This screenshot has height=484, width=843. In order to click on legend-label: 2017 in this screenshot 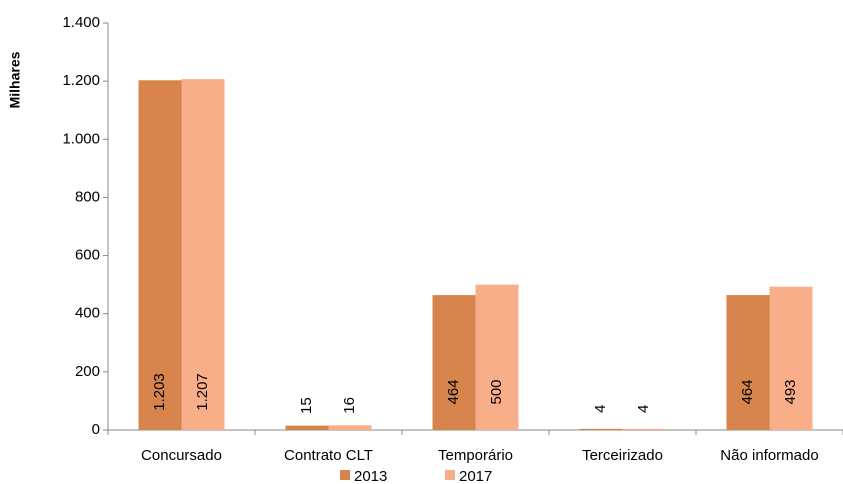, I will do `click(475, 476)`.